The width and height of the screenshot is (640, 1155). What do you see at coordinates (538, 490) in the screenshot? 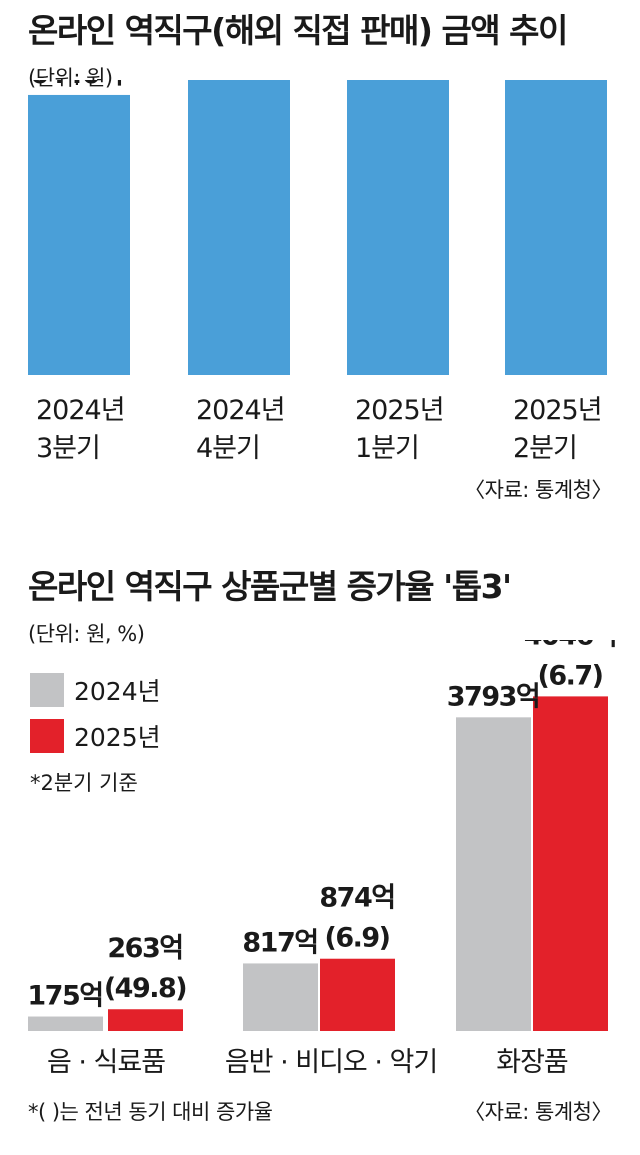
I see `chart1-source: 〈자료: 통계청〉` at bounding box center [538, 490].